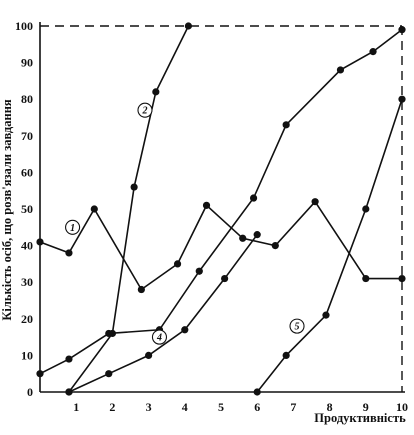 Image resolution: width=414 pixels, height=435 pixels. I want to click on x-tick-label: 4, so click(185, 407).